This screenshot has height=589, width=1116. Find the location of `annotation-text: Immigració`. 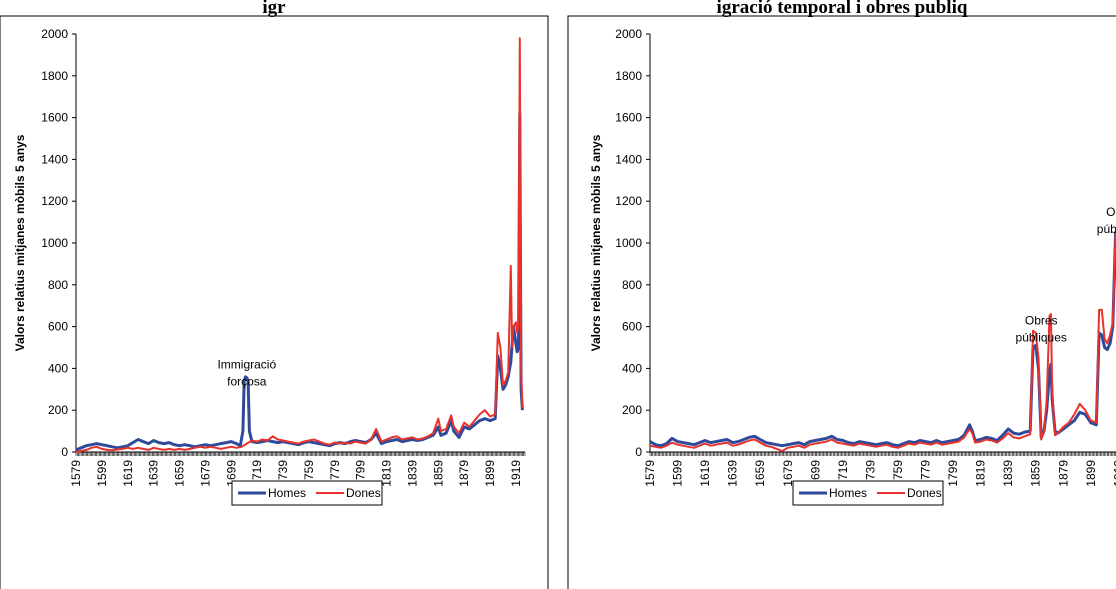

annotation-text: Immigració is located at coordinates (246, 364).